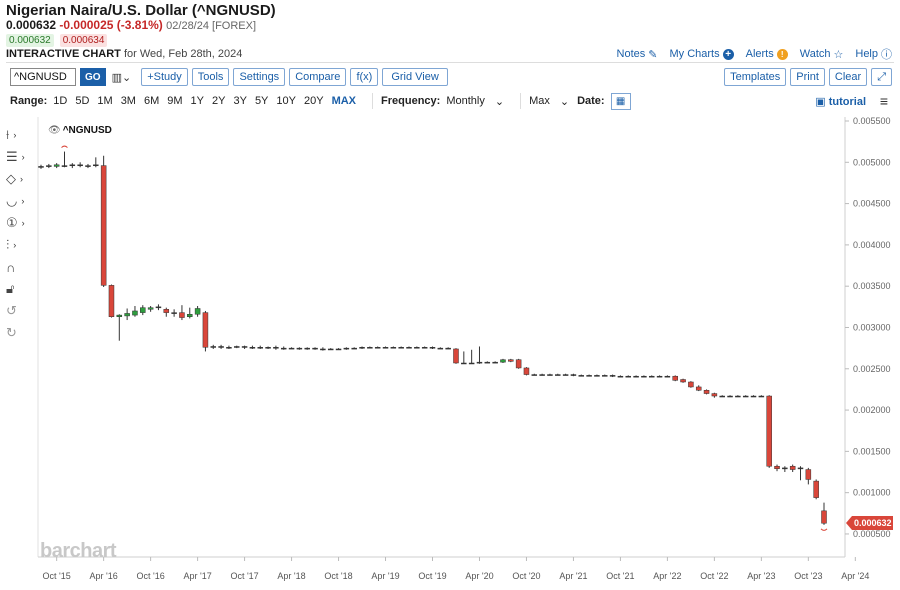 This screenshot has height=590, width=900. I want to click on number-circle-icon: ①, so click(12, 222).